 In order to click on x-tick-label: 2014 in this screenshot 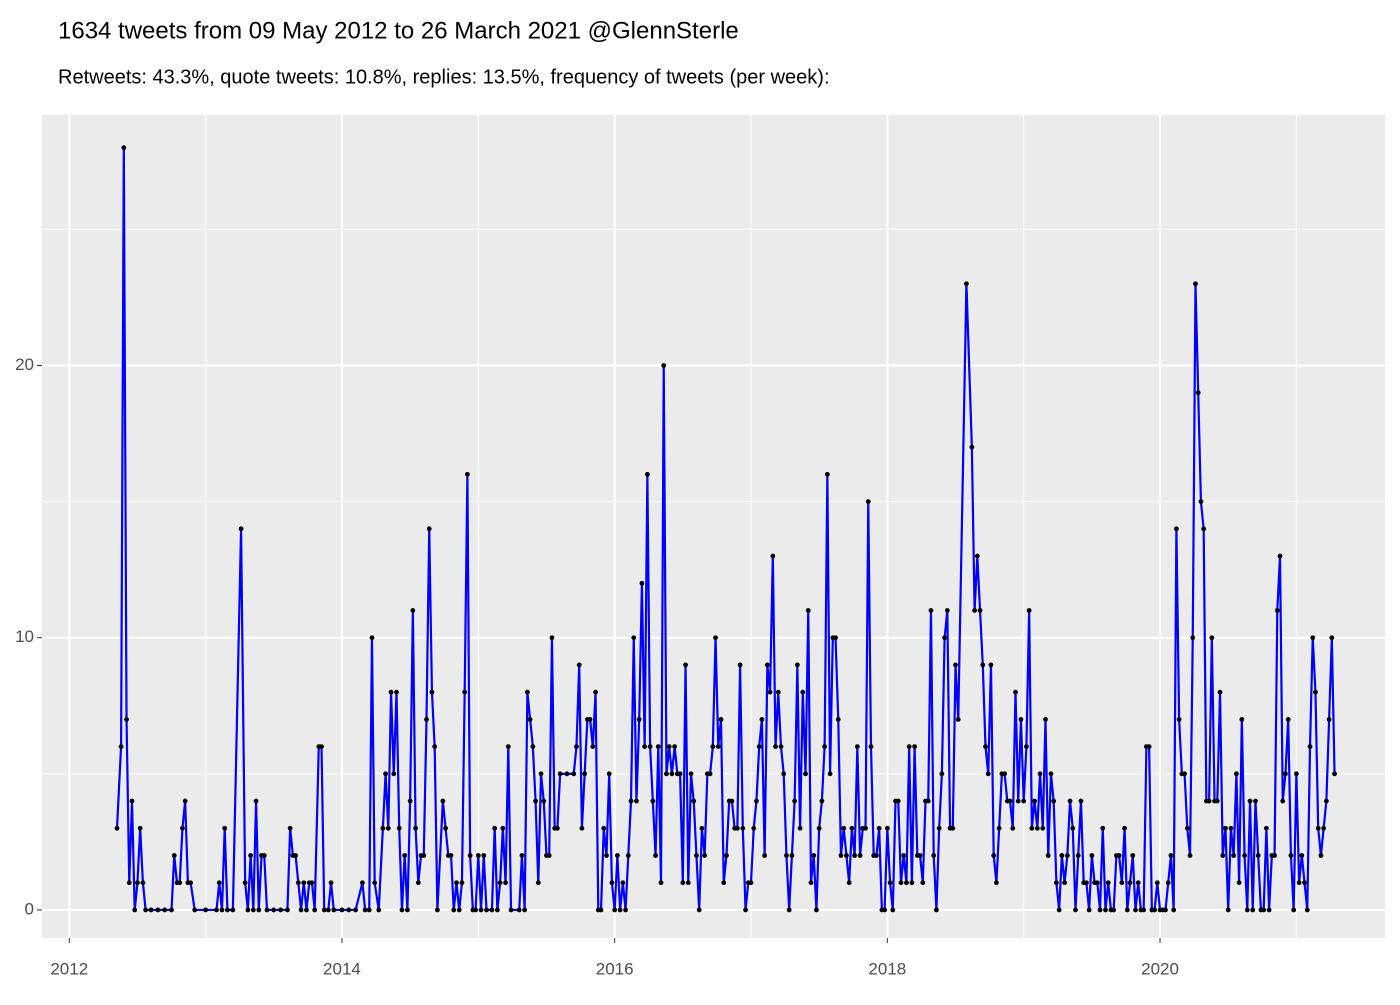, I will do `click(342, 968)`.